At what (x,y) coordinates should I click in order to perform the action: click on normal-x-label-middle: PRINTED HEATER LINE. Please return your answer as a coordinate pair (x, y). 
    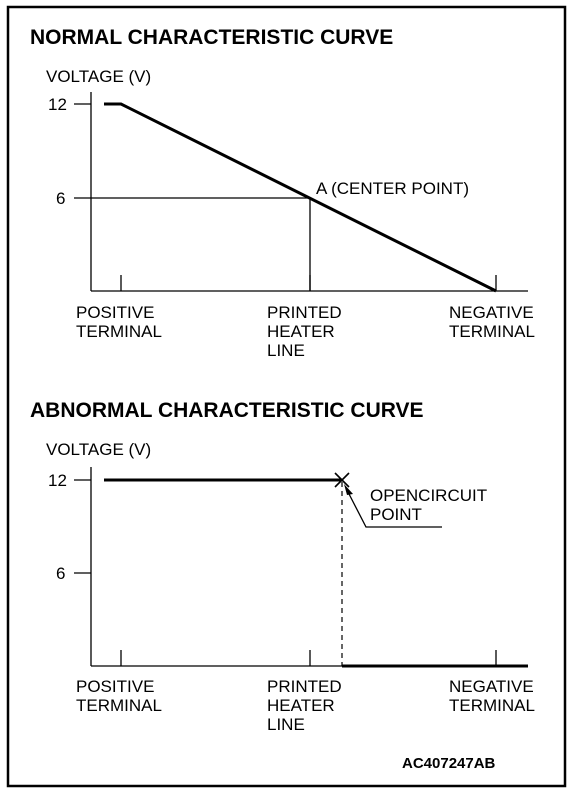
    Looking at the image, I should click on (306, 331).